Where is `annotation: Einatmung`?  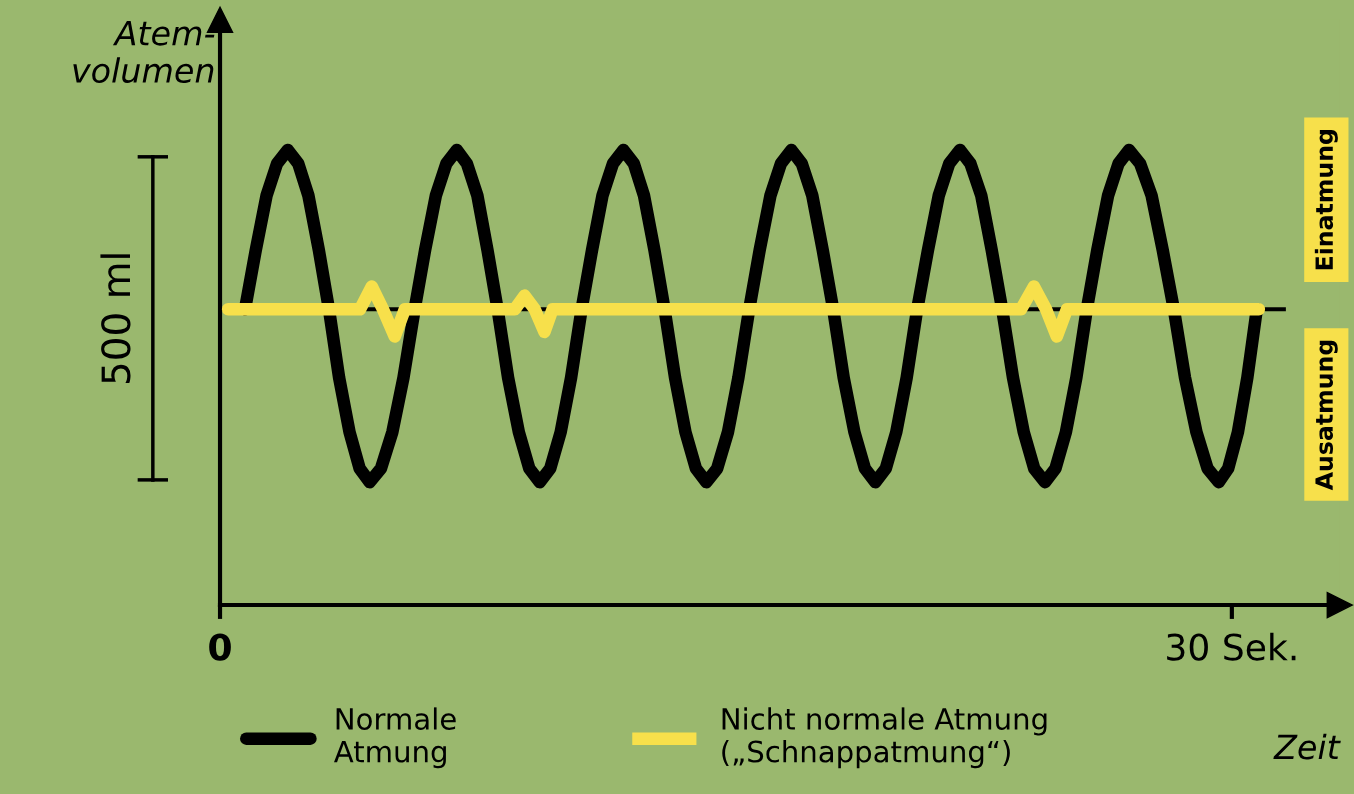
annotation: Einatmung is located at coordinates (1326, 200).